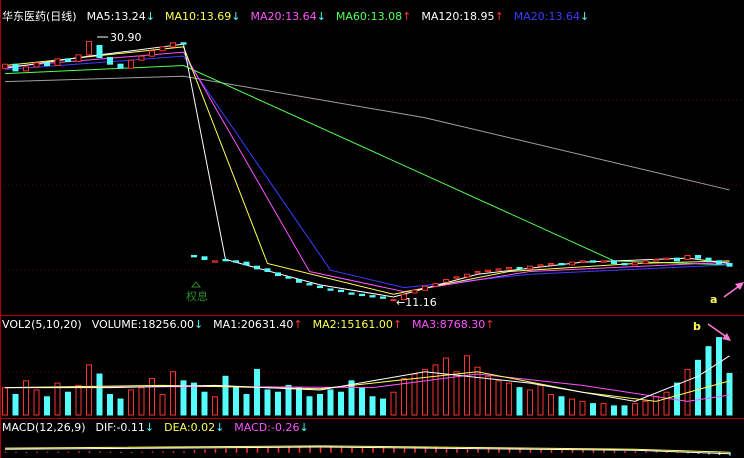 This screenshot has height=458, width=744. I want to click on indicator-text: MA2:15161.00, so click(352, 324).